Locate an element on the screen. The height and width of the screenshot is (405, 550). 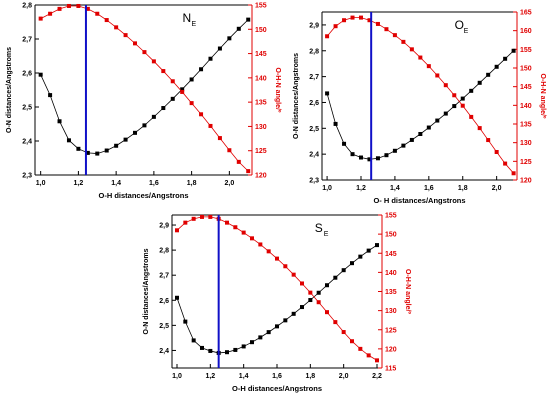
x-tick-label: 1,6 is located at coordinates (429, 188).